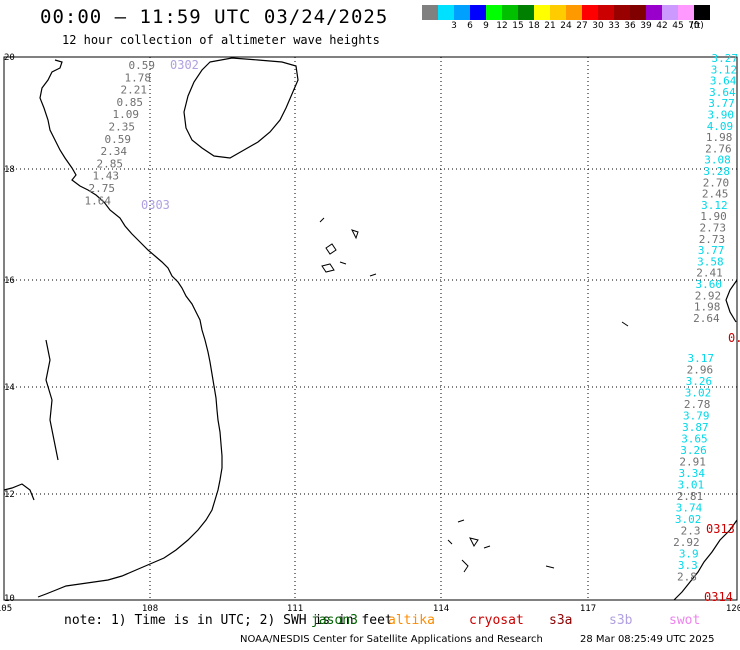 Image resolution: width=740 pixels, height=650 pixels. Describe the element at coordinates (710, 261) in the screenshot. I see `swh-value: 3.58` at that location.